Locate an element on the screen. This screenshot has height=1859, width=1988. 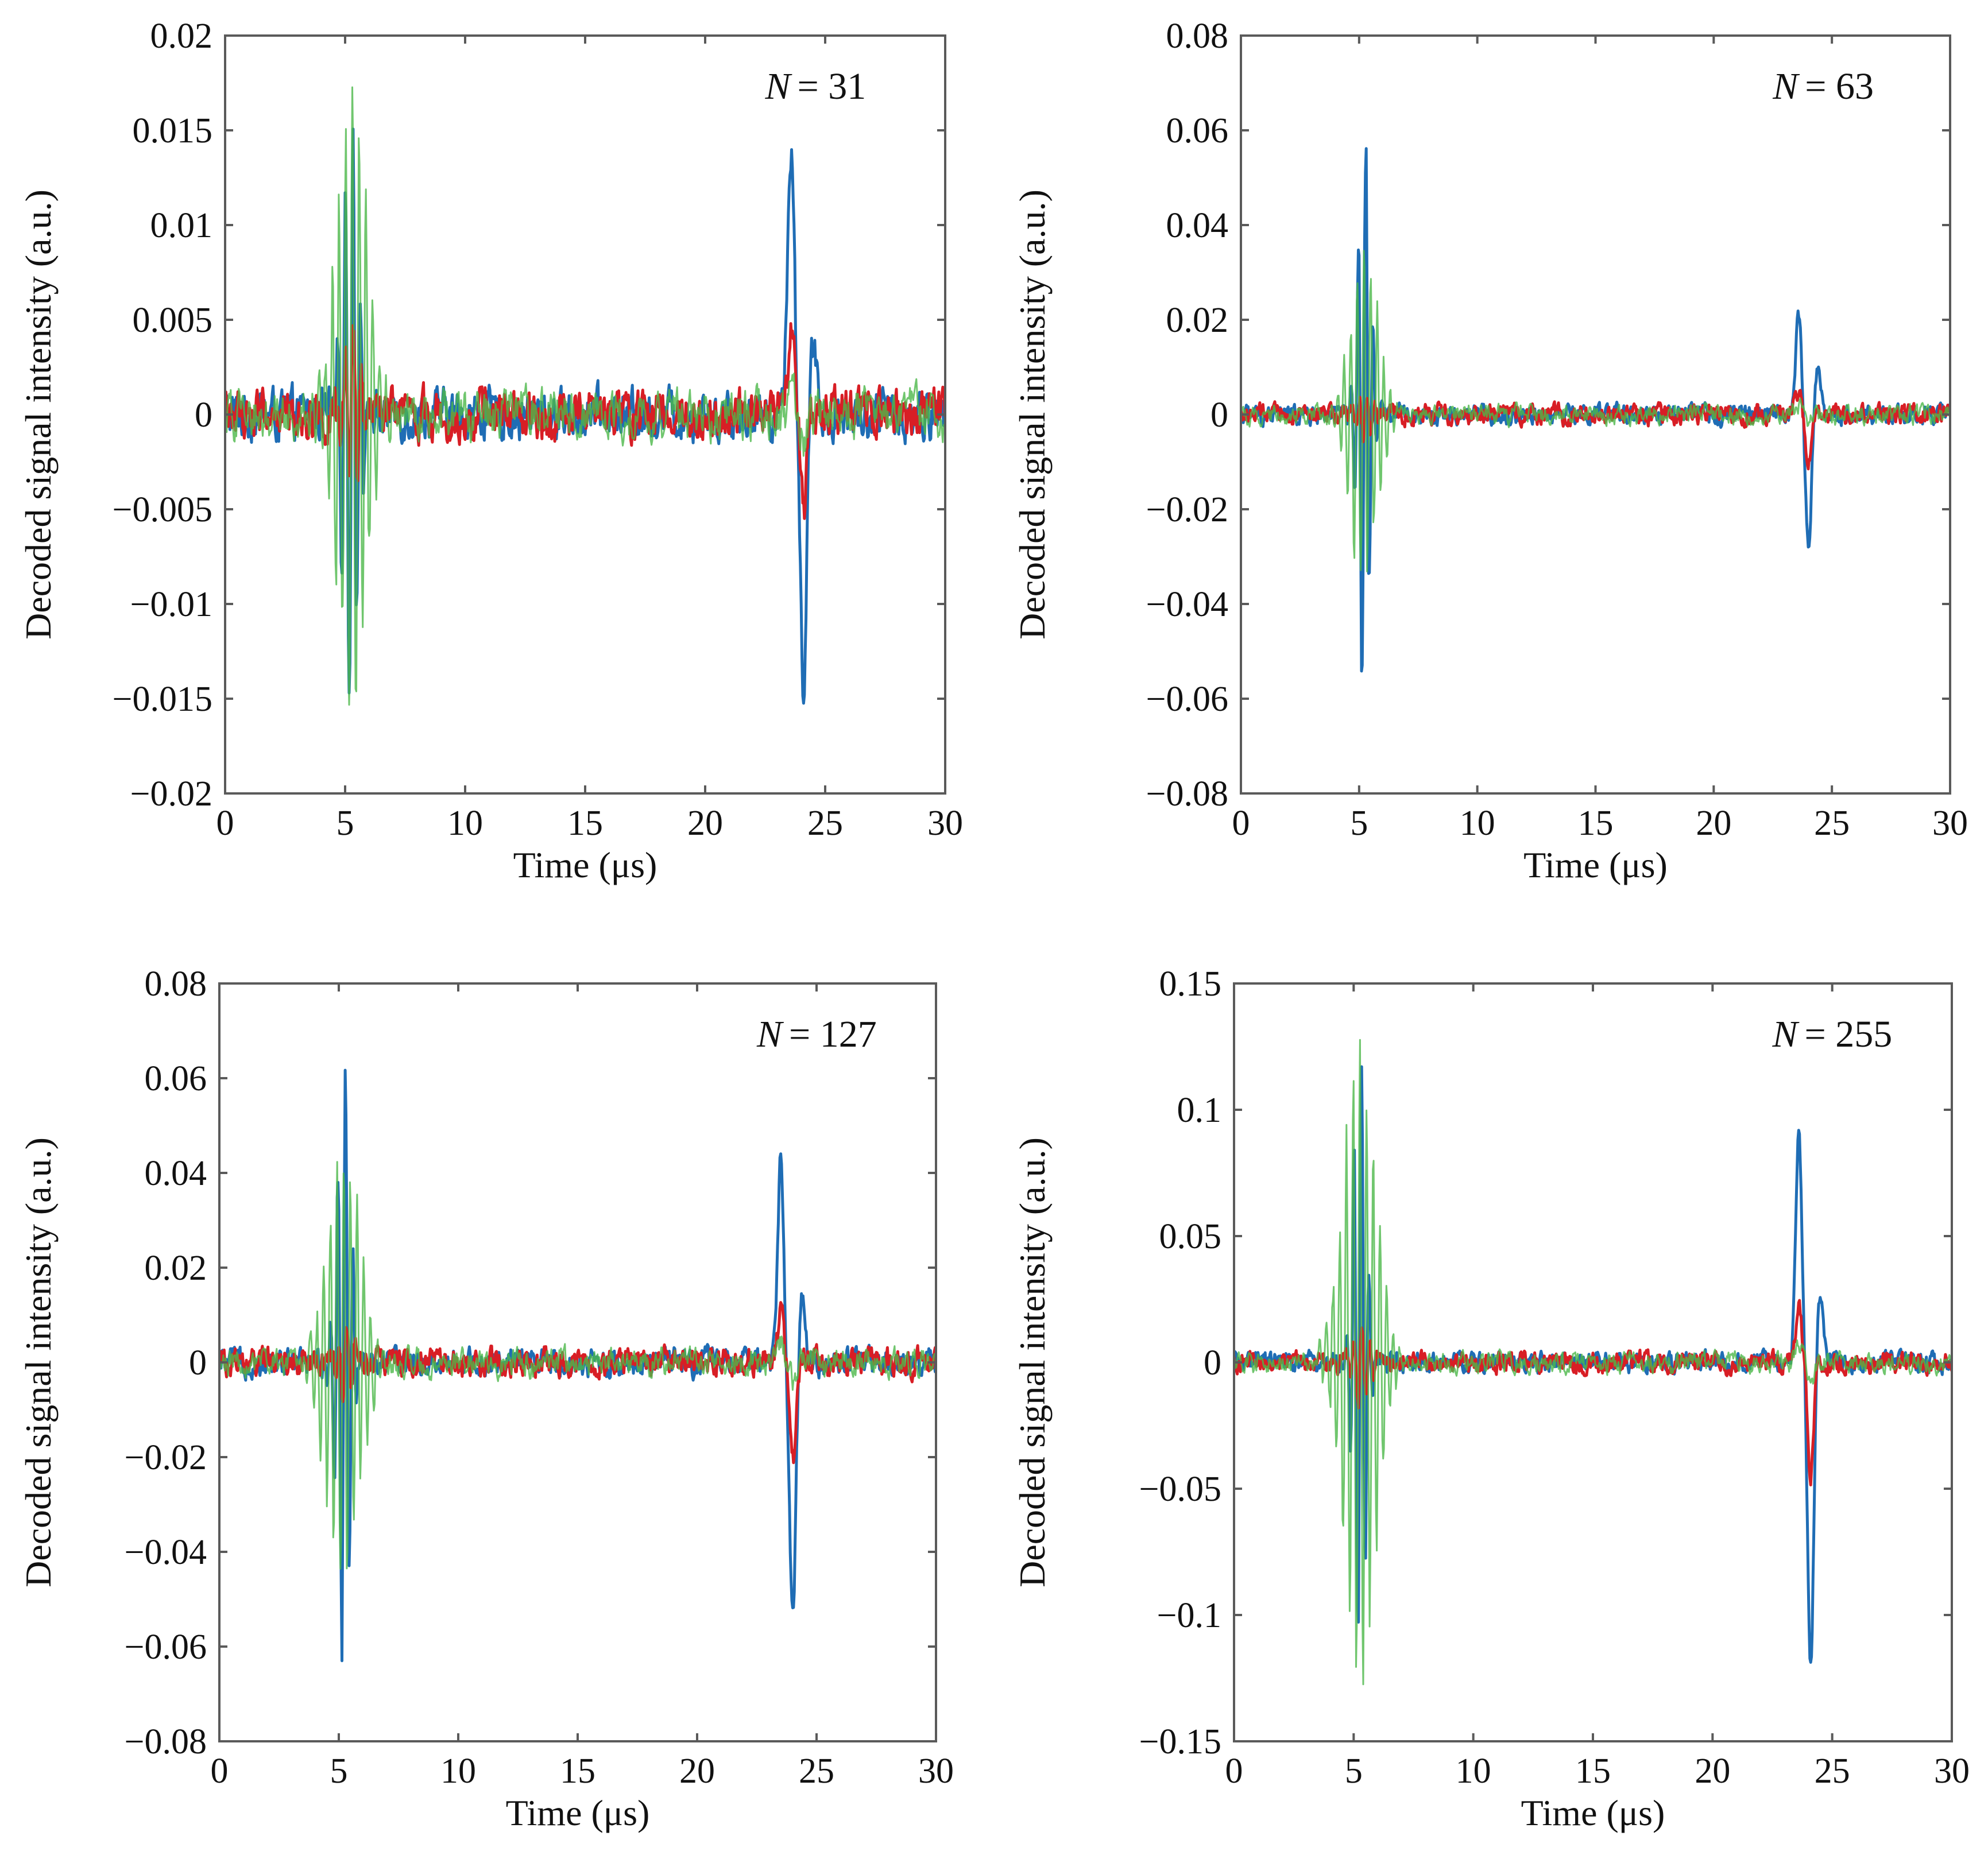
n-annotation-value: = 255 is located at coordinates (1849, 1034).